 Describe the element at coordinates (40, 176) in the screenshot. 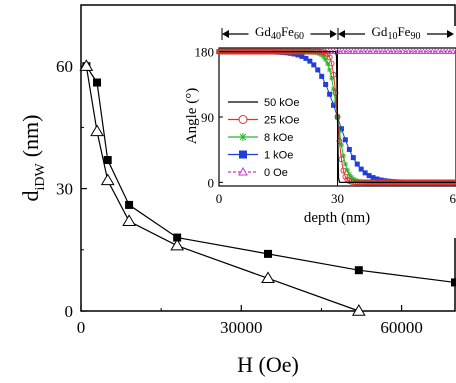

I see `y-axis-subscript: iDW` at that location.